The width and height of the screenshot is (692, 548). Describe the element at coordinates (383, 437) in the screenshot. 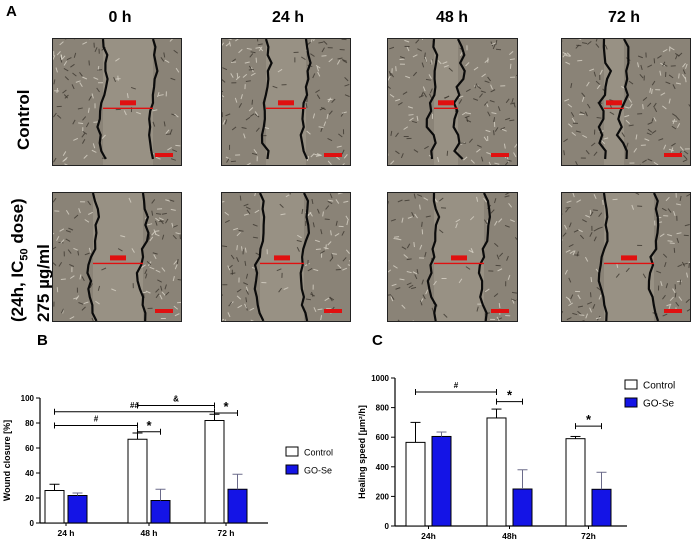

I see `healing-speed-y-tick-label: 600` at that location.